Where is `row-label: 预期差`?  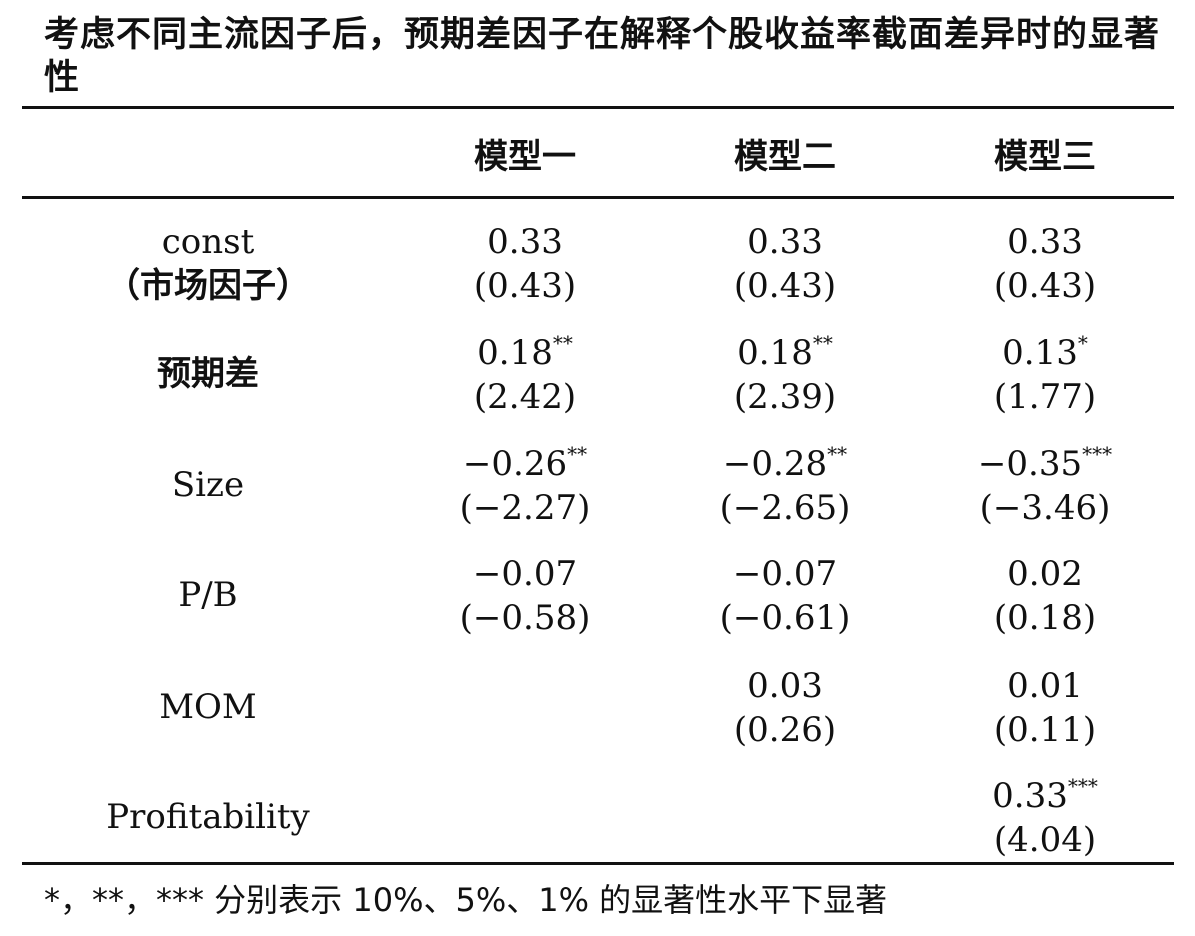
row-label: 预期差 is located at coordinates (208, 373).